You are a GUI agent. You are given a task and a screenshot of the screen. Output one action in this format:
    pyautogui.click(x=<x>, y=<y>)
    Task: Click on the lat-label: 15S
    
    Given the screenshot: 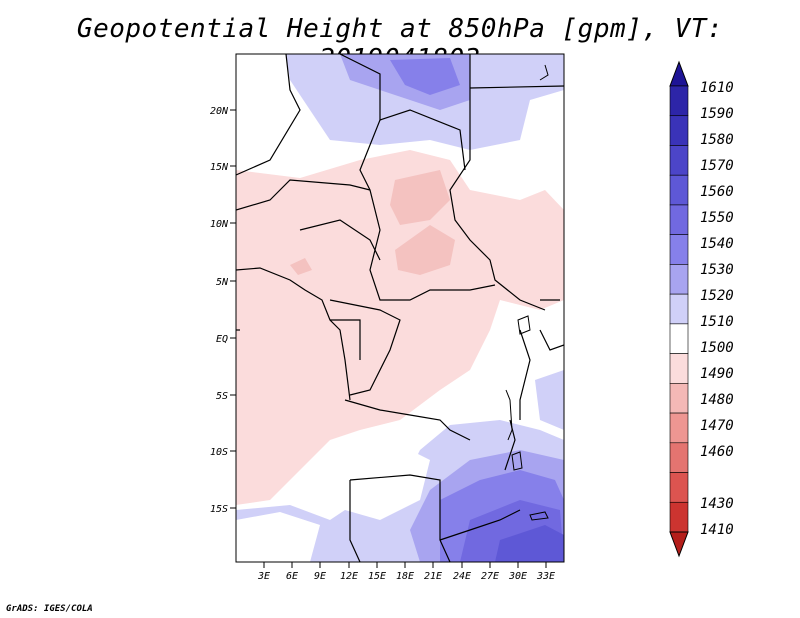 What is the action you would take?
    pyautogui.click(x=219, y=509)
    